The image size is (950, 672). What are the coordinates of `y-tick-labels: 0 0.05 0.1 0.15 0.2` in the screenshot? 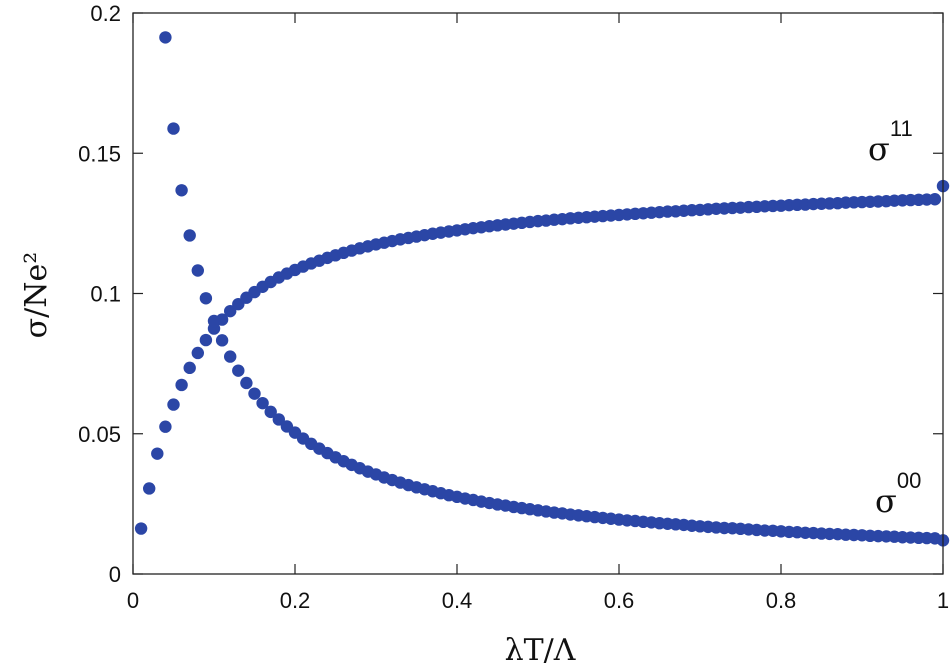 It's located at (99, 294).